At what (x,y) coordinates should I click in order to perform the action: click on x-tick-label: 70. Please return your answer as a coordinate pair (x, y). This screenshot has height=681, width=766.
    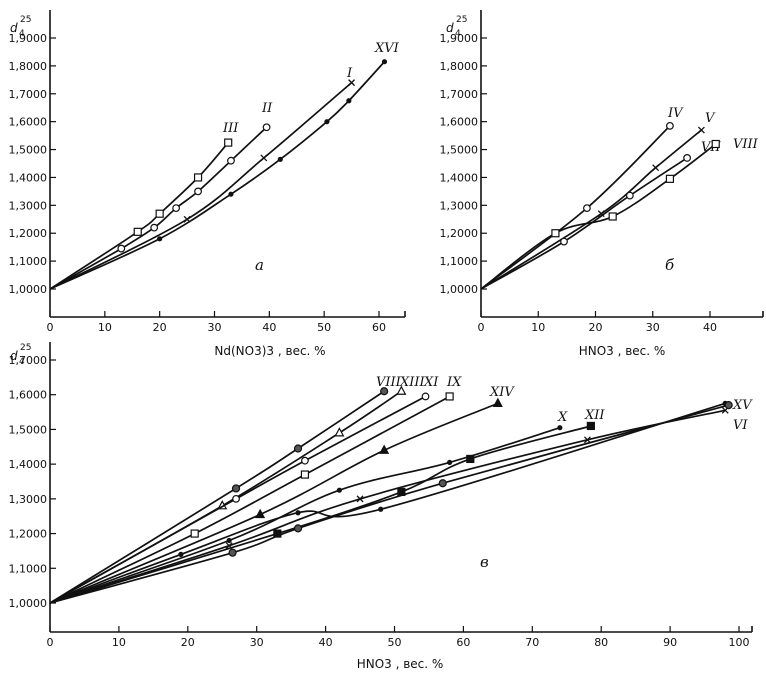
    Looking at the image, I should click on (532, 642).